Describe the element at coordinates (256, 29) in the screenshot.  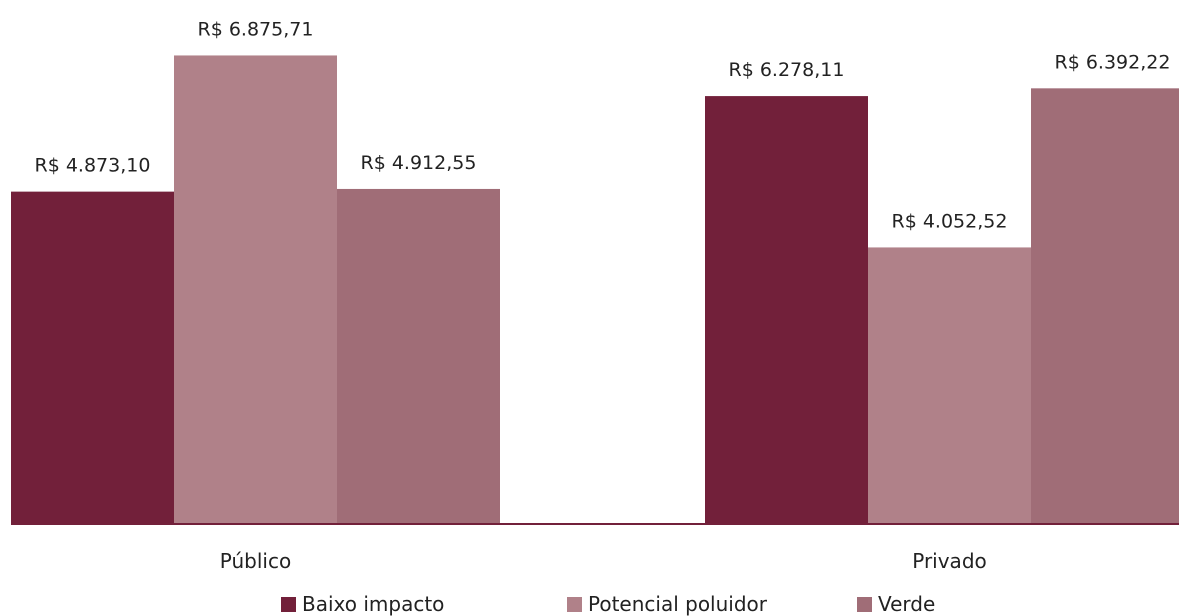
I see `value-label-publico-potencial-poluidor: R$ 6.875,71` at that location.